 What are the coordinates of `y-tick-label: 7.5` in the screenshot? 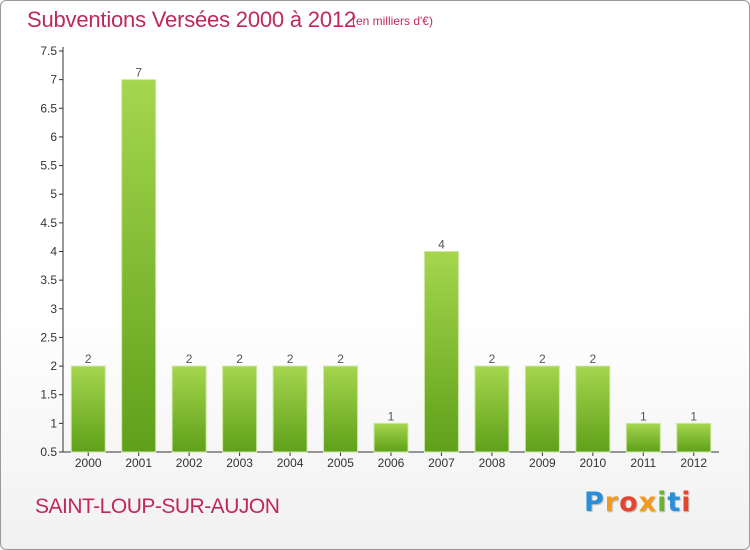 It's located at (48, 51).